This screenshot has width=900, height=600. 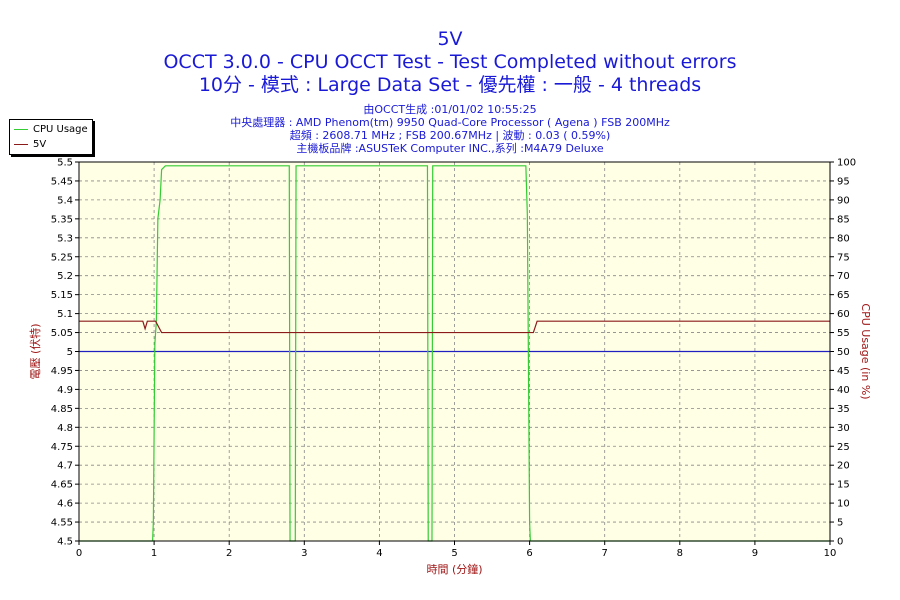 I want to click on info-line-generated: 由OCCT生成 :01/01/02 10:55:25, so click(x=450, y=109).